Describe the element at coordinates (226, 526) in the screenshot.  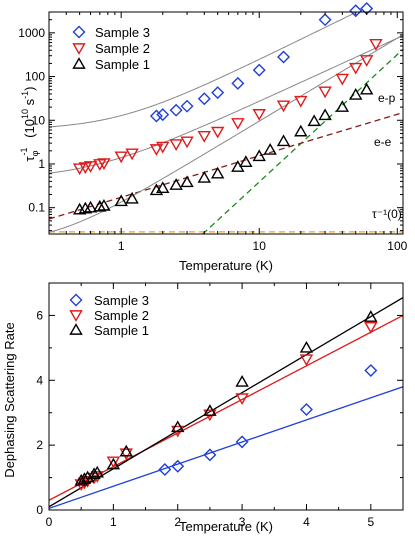
I see `bottom-x-axis-label: Temperature (K)` at that location.